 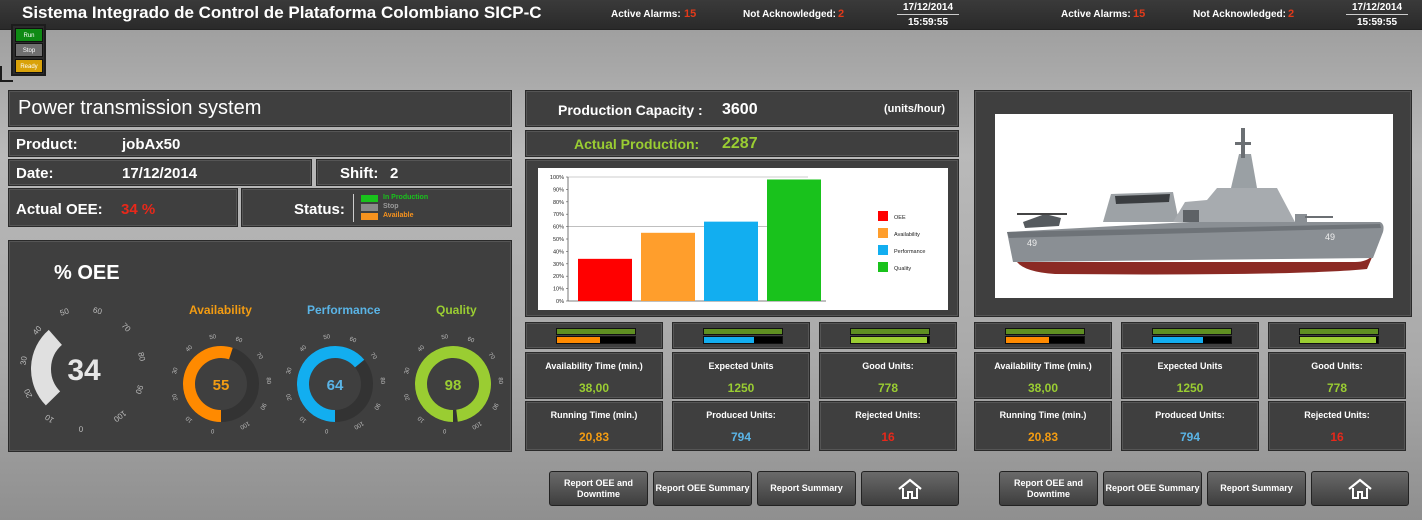 What do you see at coordinates (928, 22) in the screenshot?
I see `header-time: 15:59:55` at bounding box center [928, 22].